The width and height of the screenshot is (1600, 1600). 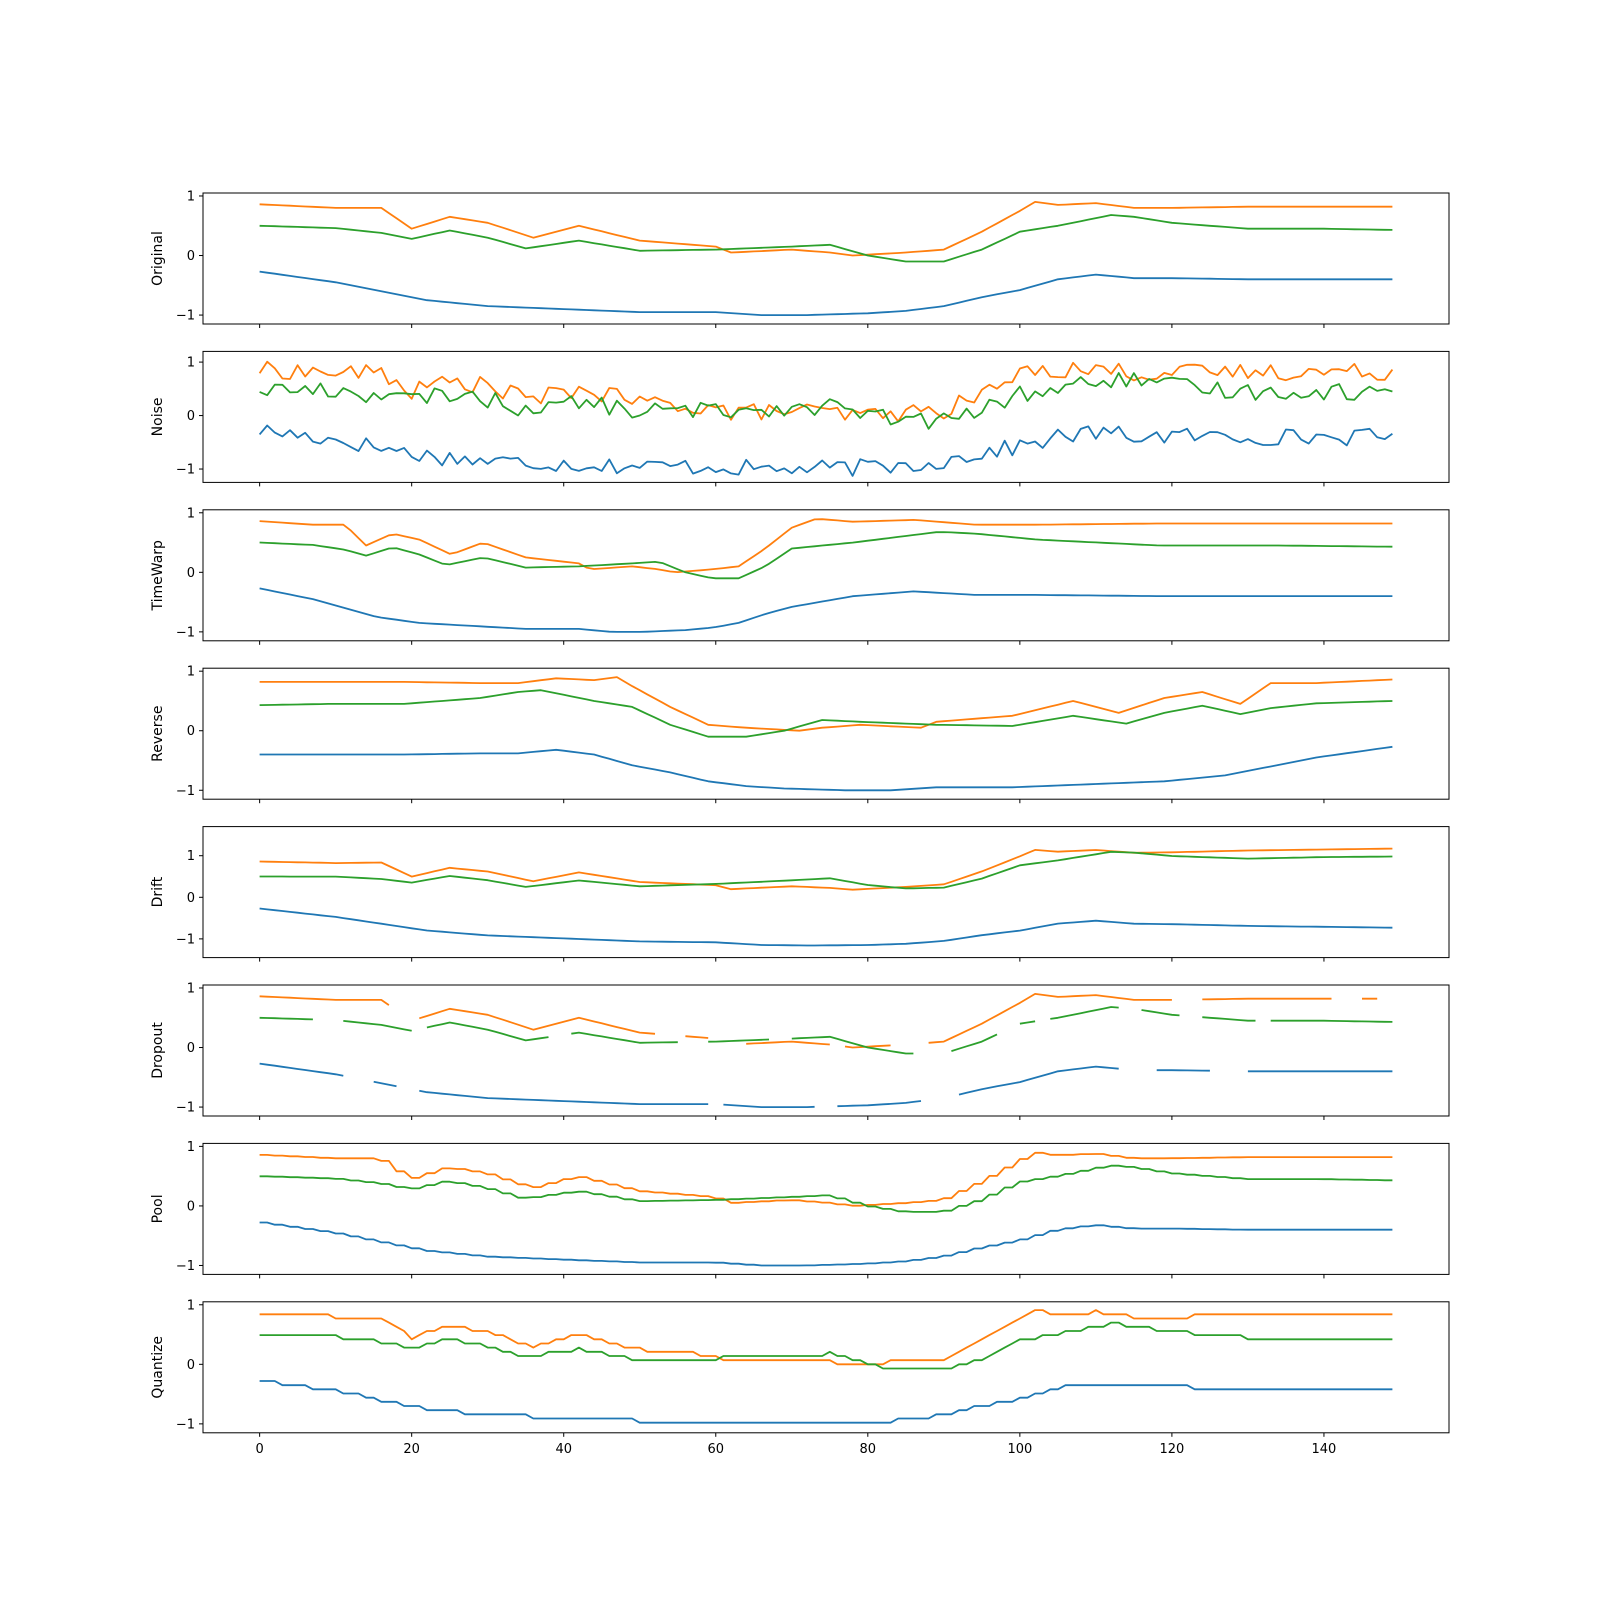 I want to click on x-tick-label: 100, so click(x=1019, y=1449).